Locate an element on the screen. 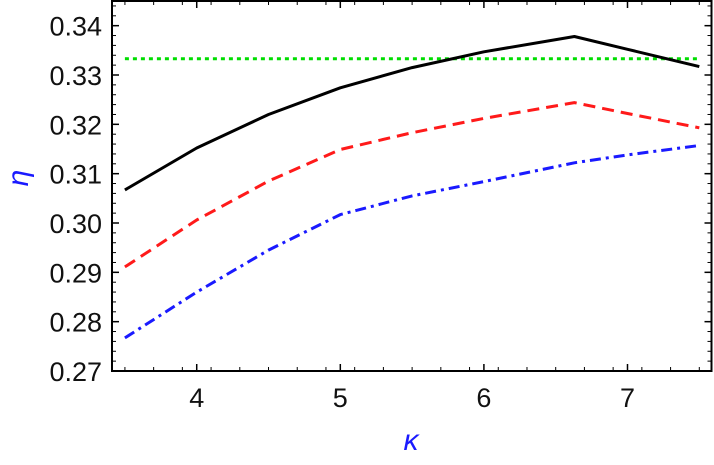  y-tick-label: 0.29 is located at coordinates (75, 273).